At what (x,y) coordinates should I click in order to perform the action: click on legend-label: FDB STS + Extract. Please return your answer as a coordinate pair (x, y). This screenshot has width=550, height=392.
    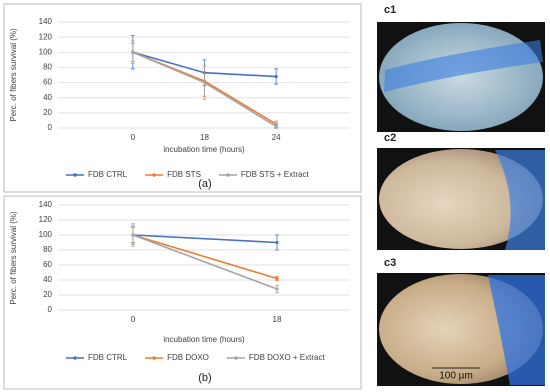
    Looking at the image, I should click on (275, 174).